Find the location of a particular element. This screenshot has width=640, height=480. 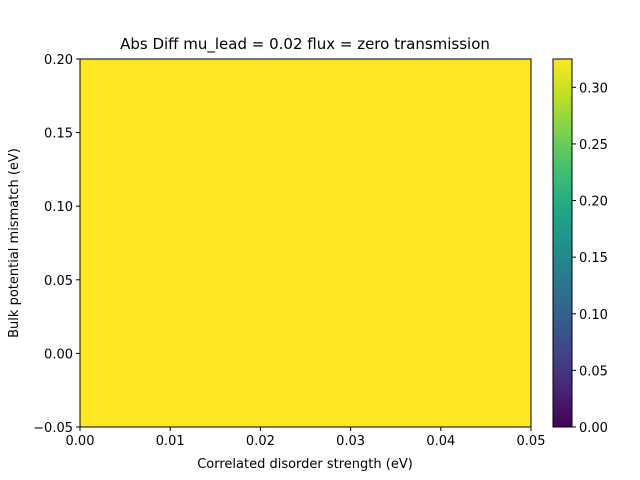

y-tick-label: 0.10 is located at coordinates (58, 207).